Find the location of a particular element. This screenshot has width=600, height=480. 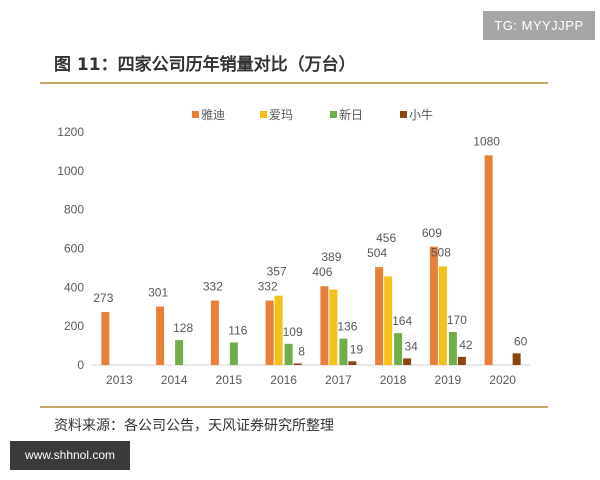

title-rule is located at coordinates (294, 83).